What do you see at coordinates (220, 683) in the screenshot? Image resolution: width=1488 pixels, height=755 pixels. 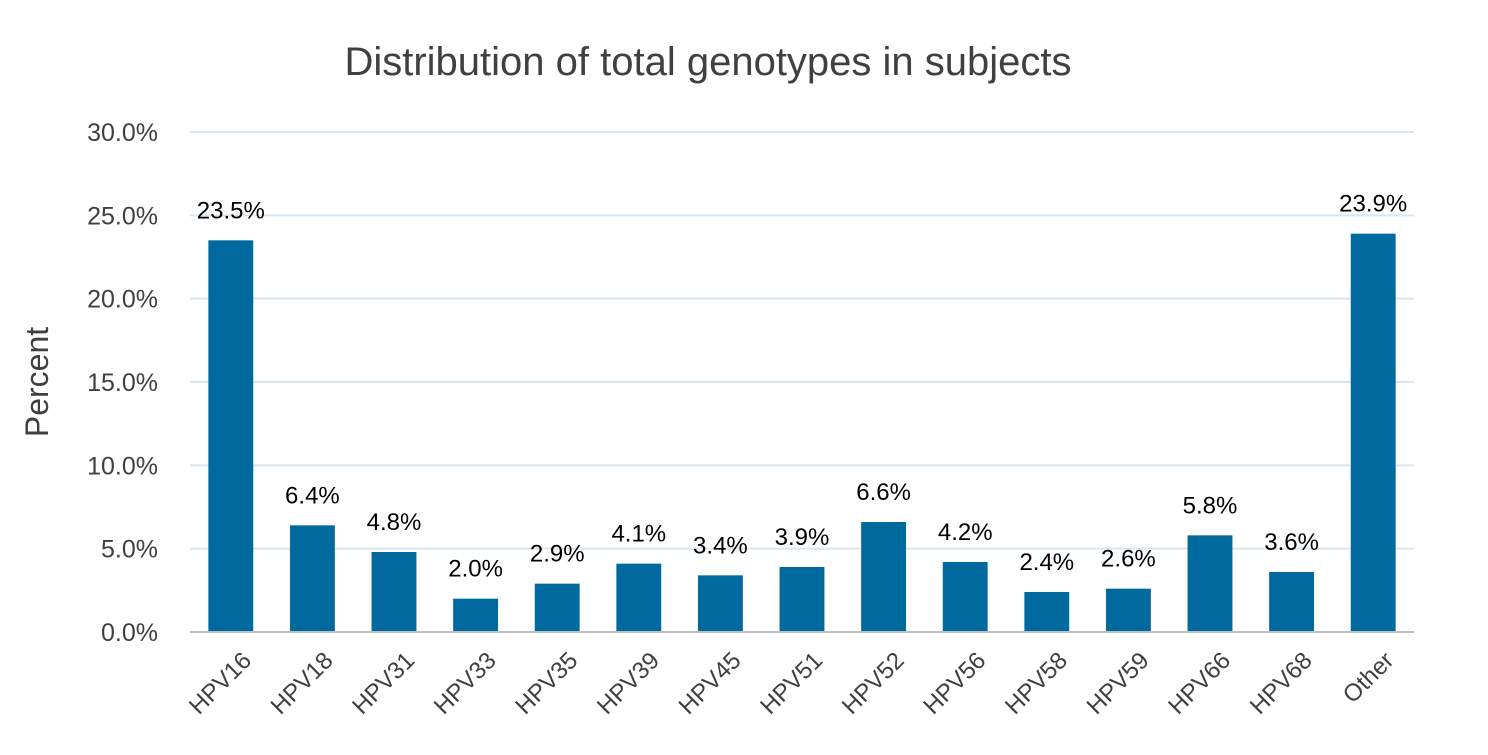 I see `x-tick-label-hpv16: HPV16` at bounding box center [220, 683].